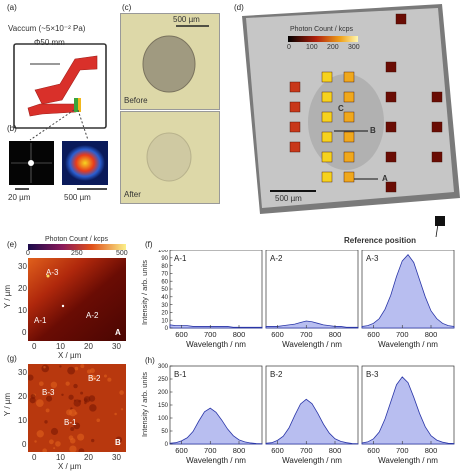  What do you see at coordinates (312, 47) in the screenshot?
I see `colorbar-d-tick-1: 100` at bounding box center [312, 47].